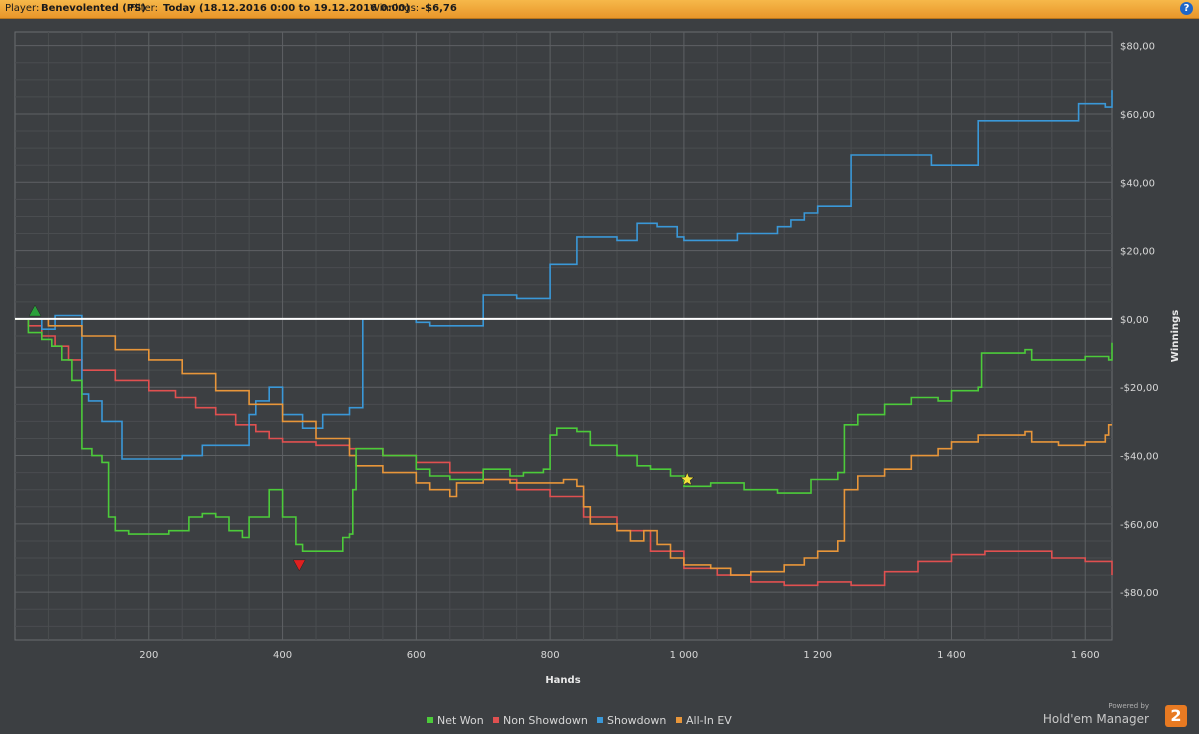 The height and width of the screenshot is (734, 1199). What do you see at coordinates (93, 8) in the screenshot?
I see `player-value: Benevolented (PS)` at bounding box center [93, 8].